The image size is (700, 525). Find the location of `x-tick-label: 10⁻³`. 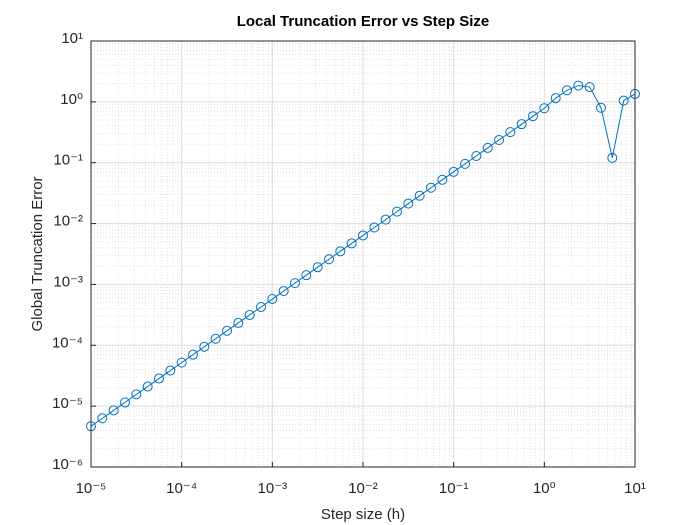

x-tick-label: 10⁻³ is located at coordinates (273, 488).